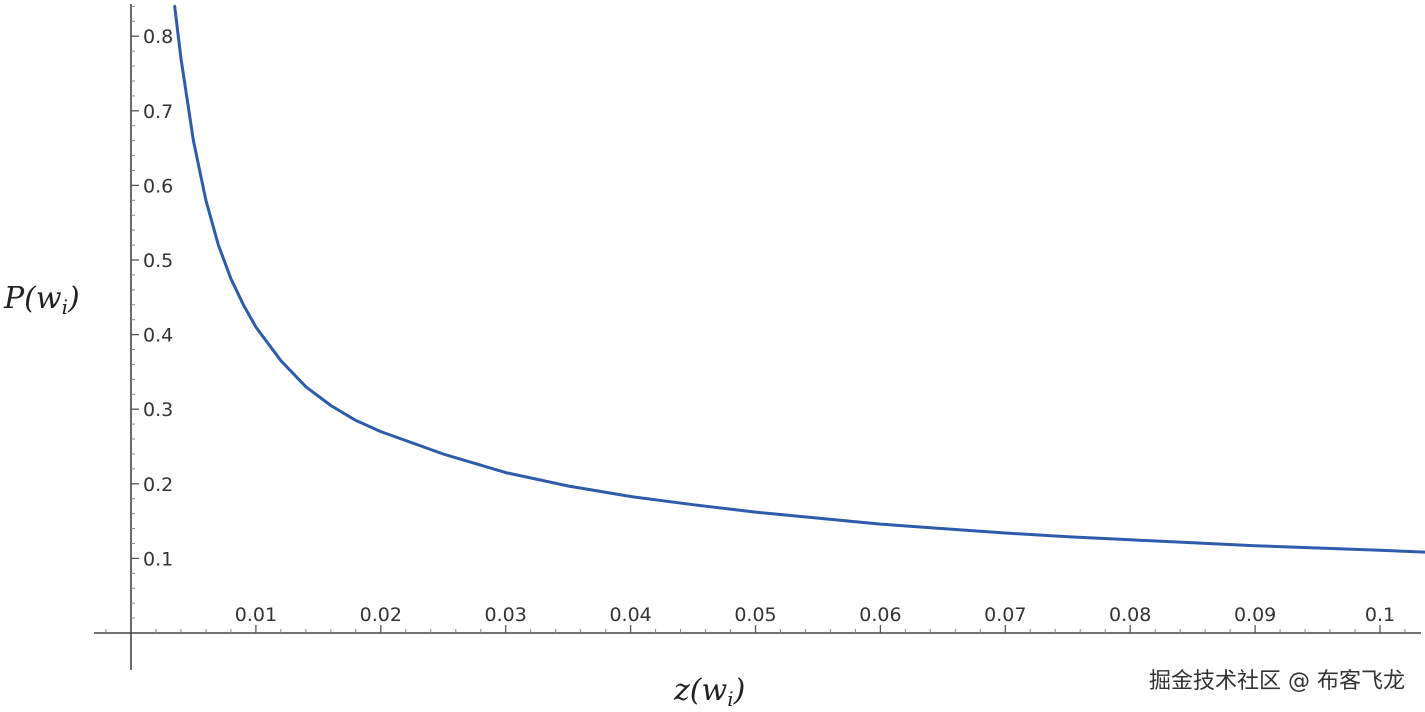 The height and width of the screenshot is (712, 1425). I want to click on x-axis-label: z(wi), so click(709, 692).